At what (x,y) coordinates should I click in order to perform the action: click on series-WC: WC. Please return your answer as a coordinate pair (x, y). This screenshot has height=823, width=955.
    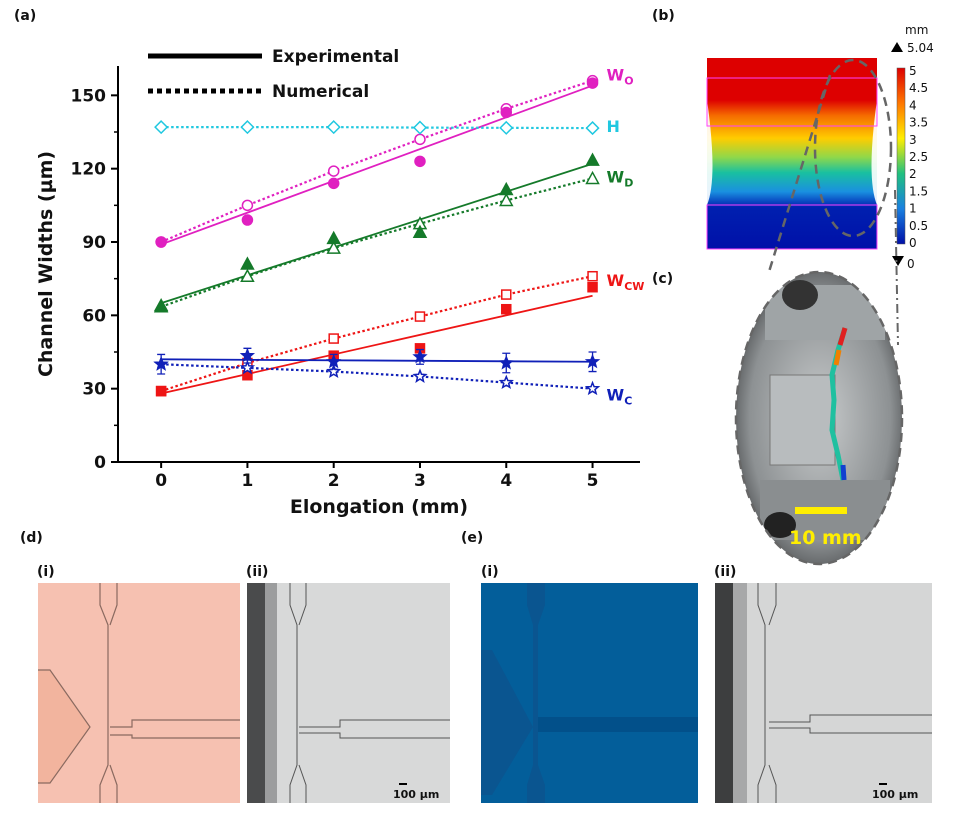
    Looking at the image, I should click on (393, 377).